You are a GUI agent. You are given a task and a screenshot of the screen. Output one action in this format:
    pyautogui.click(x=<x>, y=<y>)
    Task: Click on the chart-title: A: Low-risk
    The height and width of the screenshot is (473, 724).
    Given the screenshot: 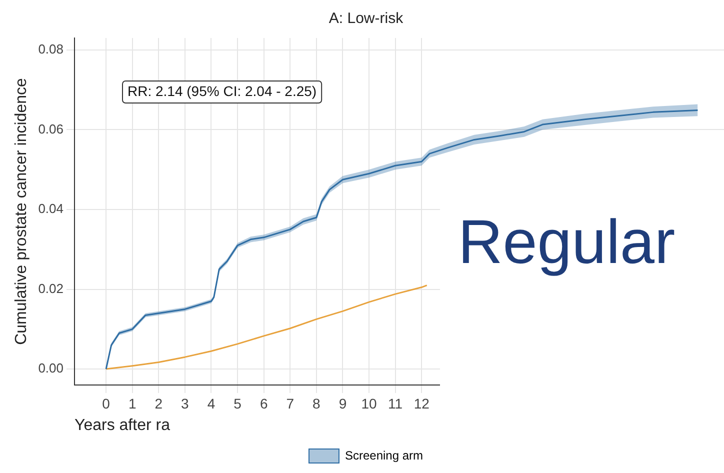 What is the action you would take?
    pyautogui.click(x=366, y=19)
    